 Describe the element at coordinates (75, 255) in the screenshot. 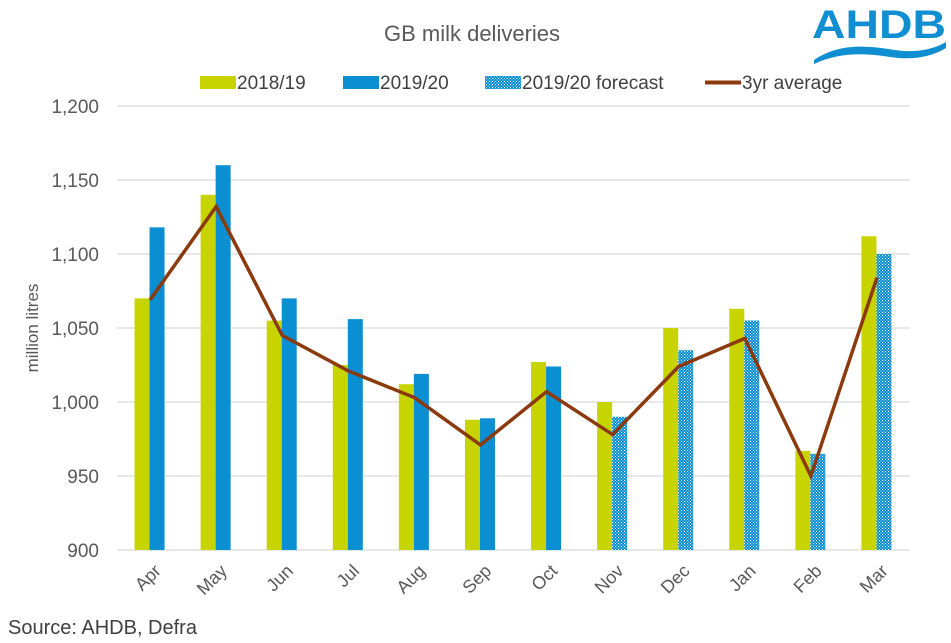

I see `y-tick-label: 1,100` at that location.